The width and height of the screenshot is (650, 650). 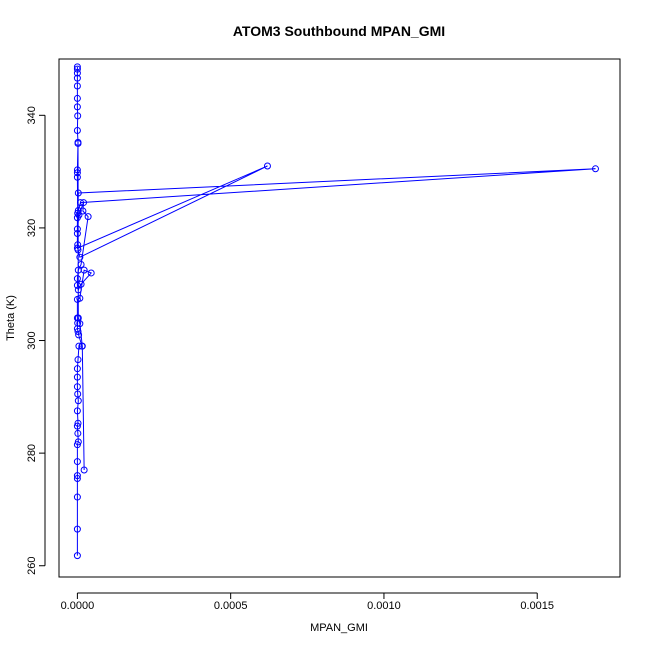 I want to click on y-tick-label: 340, so click(x=32, y=115).